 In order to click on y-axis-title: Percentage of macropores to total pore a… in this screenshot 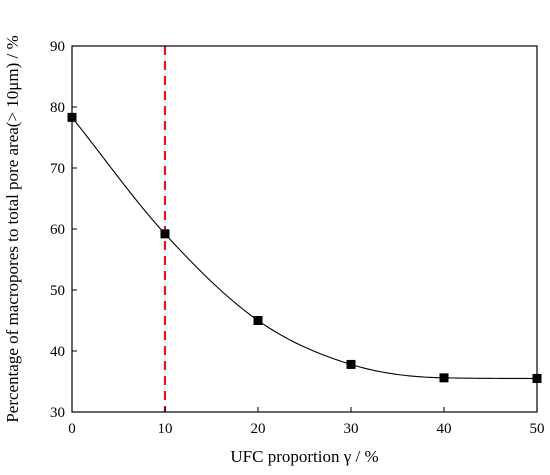, I will do `click(12, 228)`.